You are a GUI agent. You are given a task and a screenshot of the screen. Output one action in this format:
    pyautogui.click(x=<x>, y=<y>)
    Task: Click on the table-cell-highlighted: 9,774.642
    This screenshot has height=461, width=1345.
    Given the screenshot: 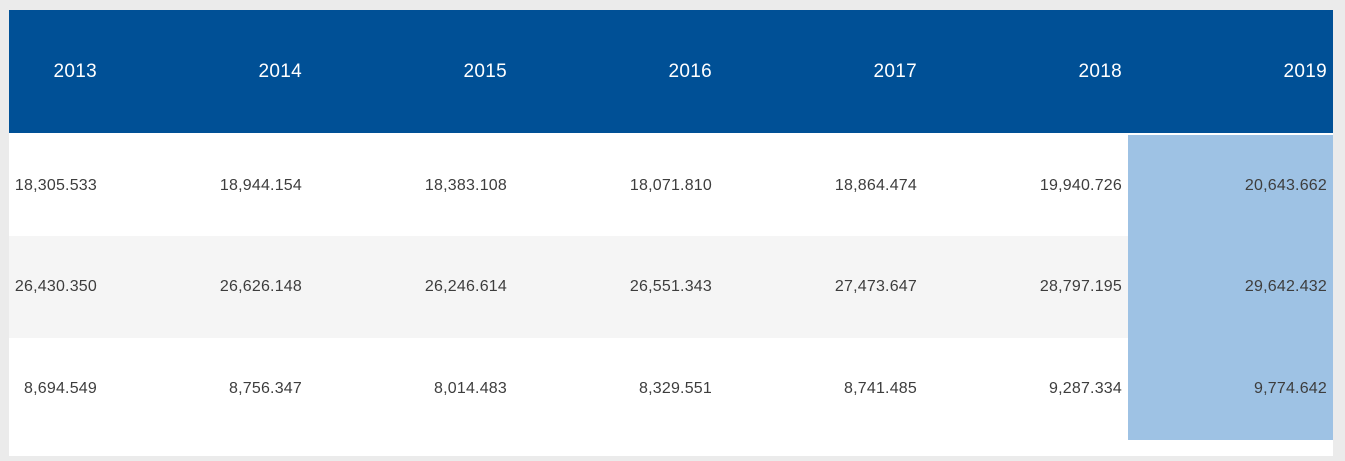 What is the action you would take?
    pyautogui.click(x=1290, y=388)
    